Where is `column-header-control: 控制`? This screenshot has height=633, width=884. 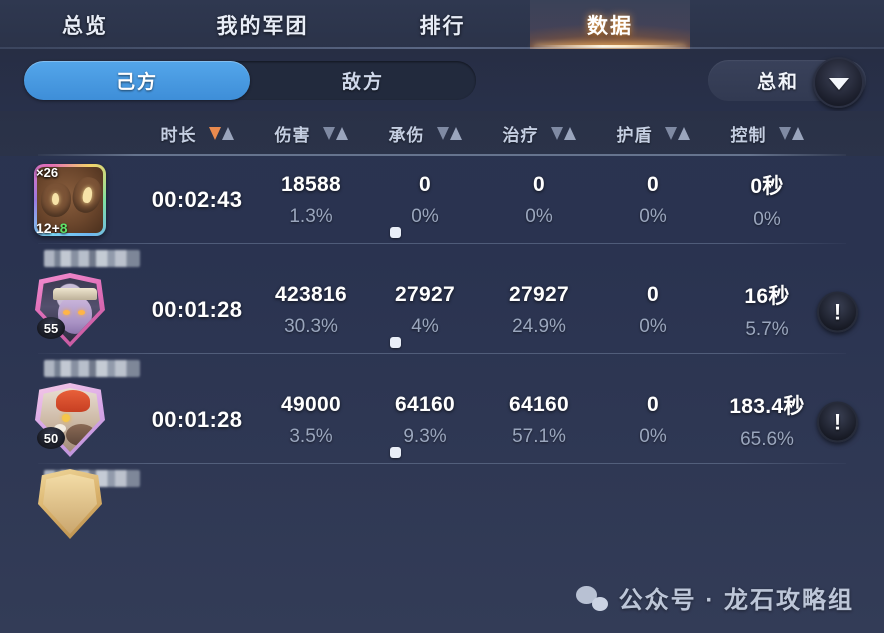 column-header-control: 控制 is located at coordinates (767, 133).